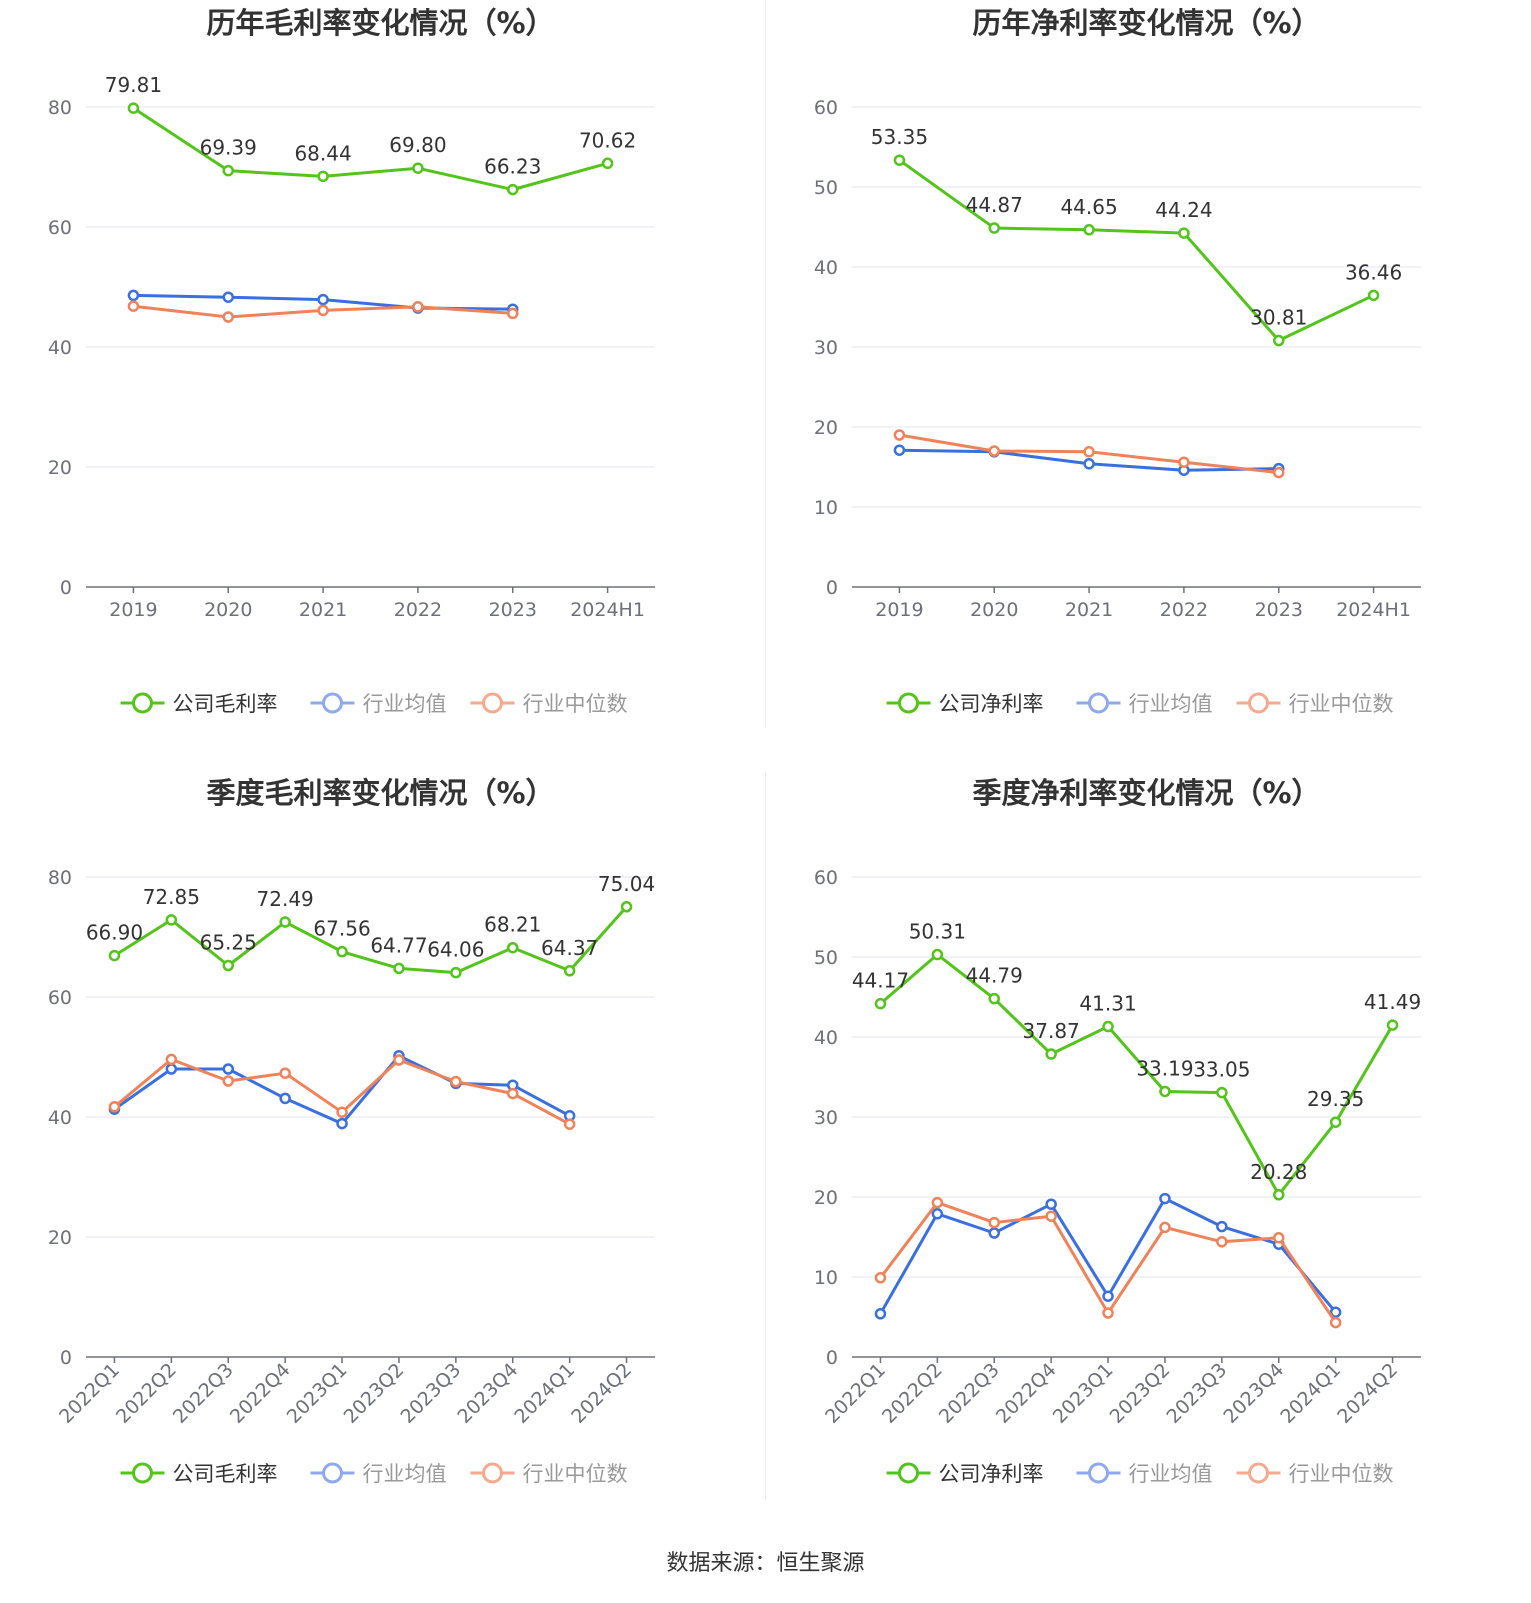 Image resolution: width=1531 pixels, height=1603 pixels. I want to click on x-tick-label: 2023Q1, so click(317, 1393).